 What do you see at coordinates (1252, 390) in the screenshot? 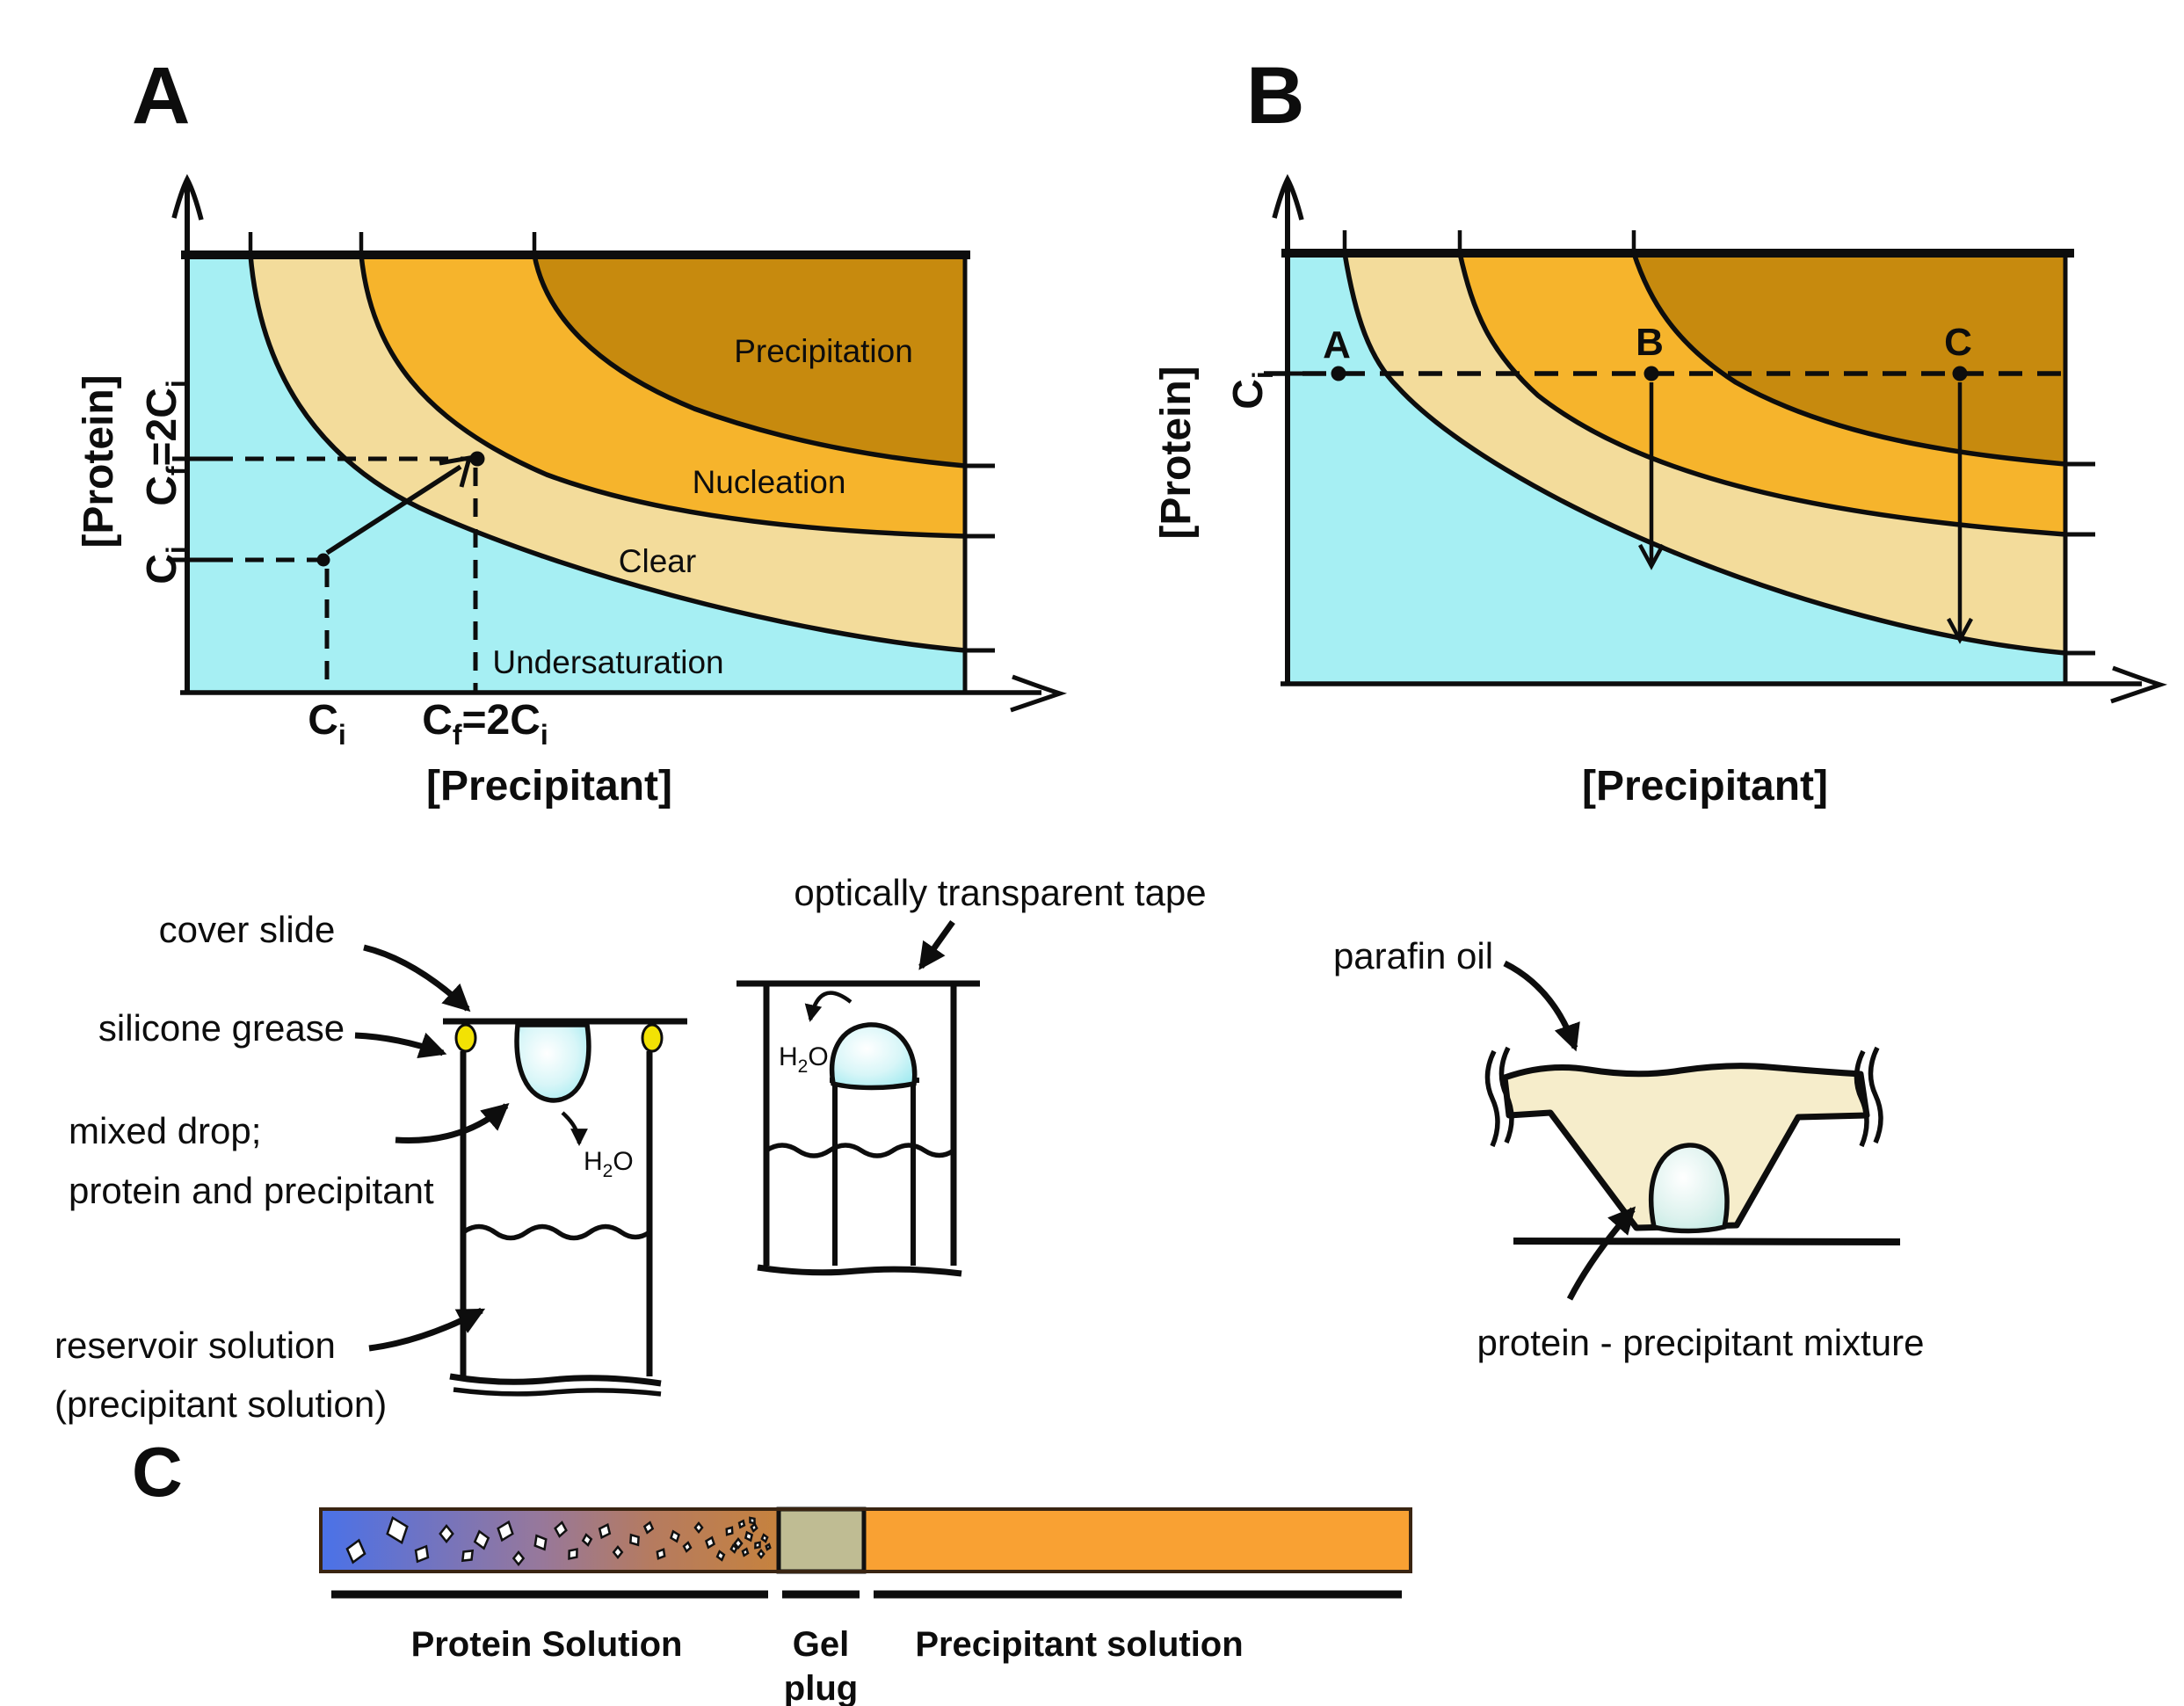
I see `y-tick-label-ci-b: Ci` at bounding box center [1252, 390].